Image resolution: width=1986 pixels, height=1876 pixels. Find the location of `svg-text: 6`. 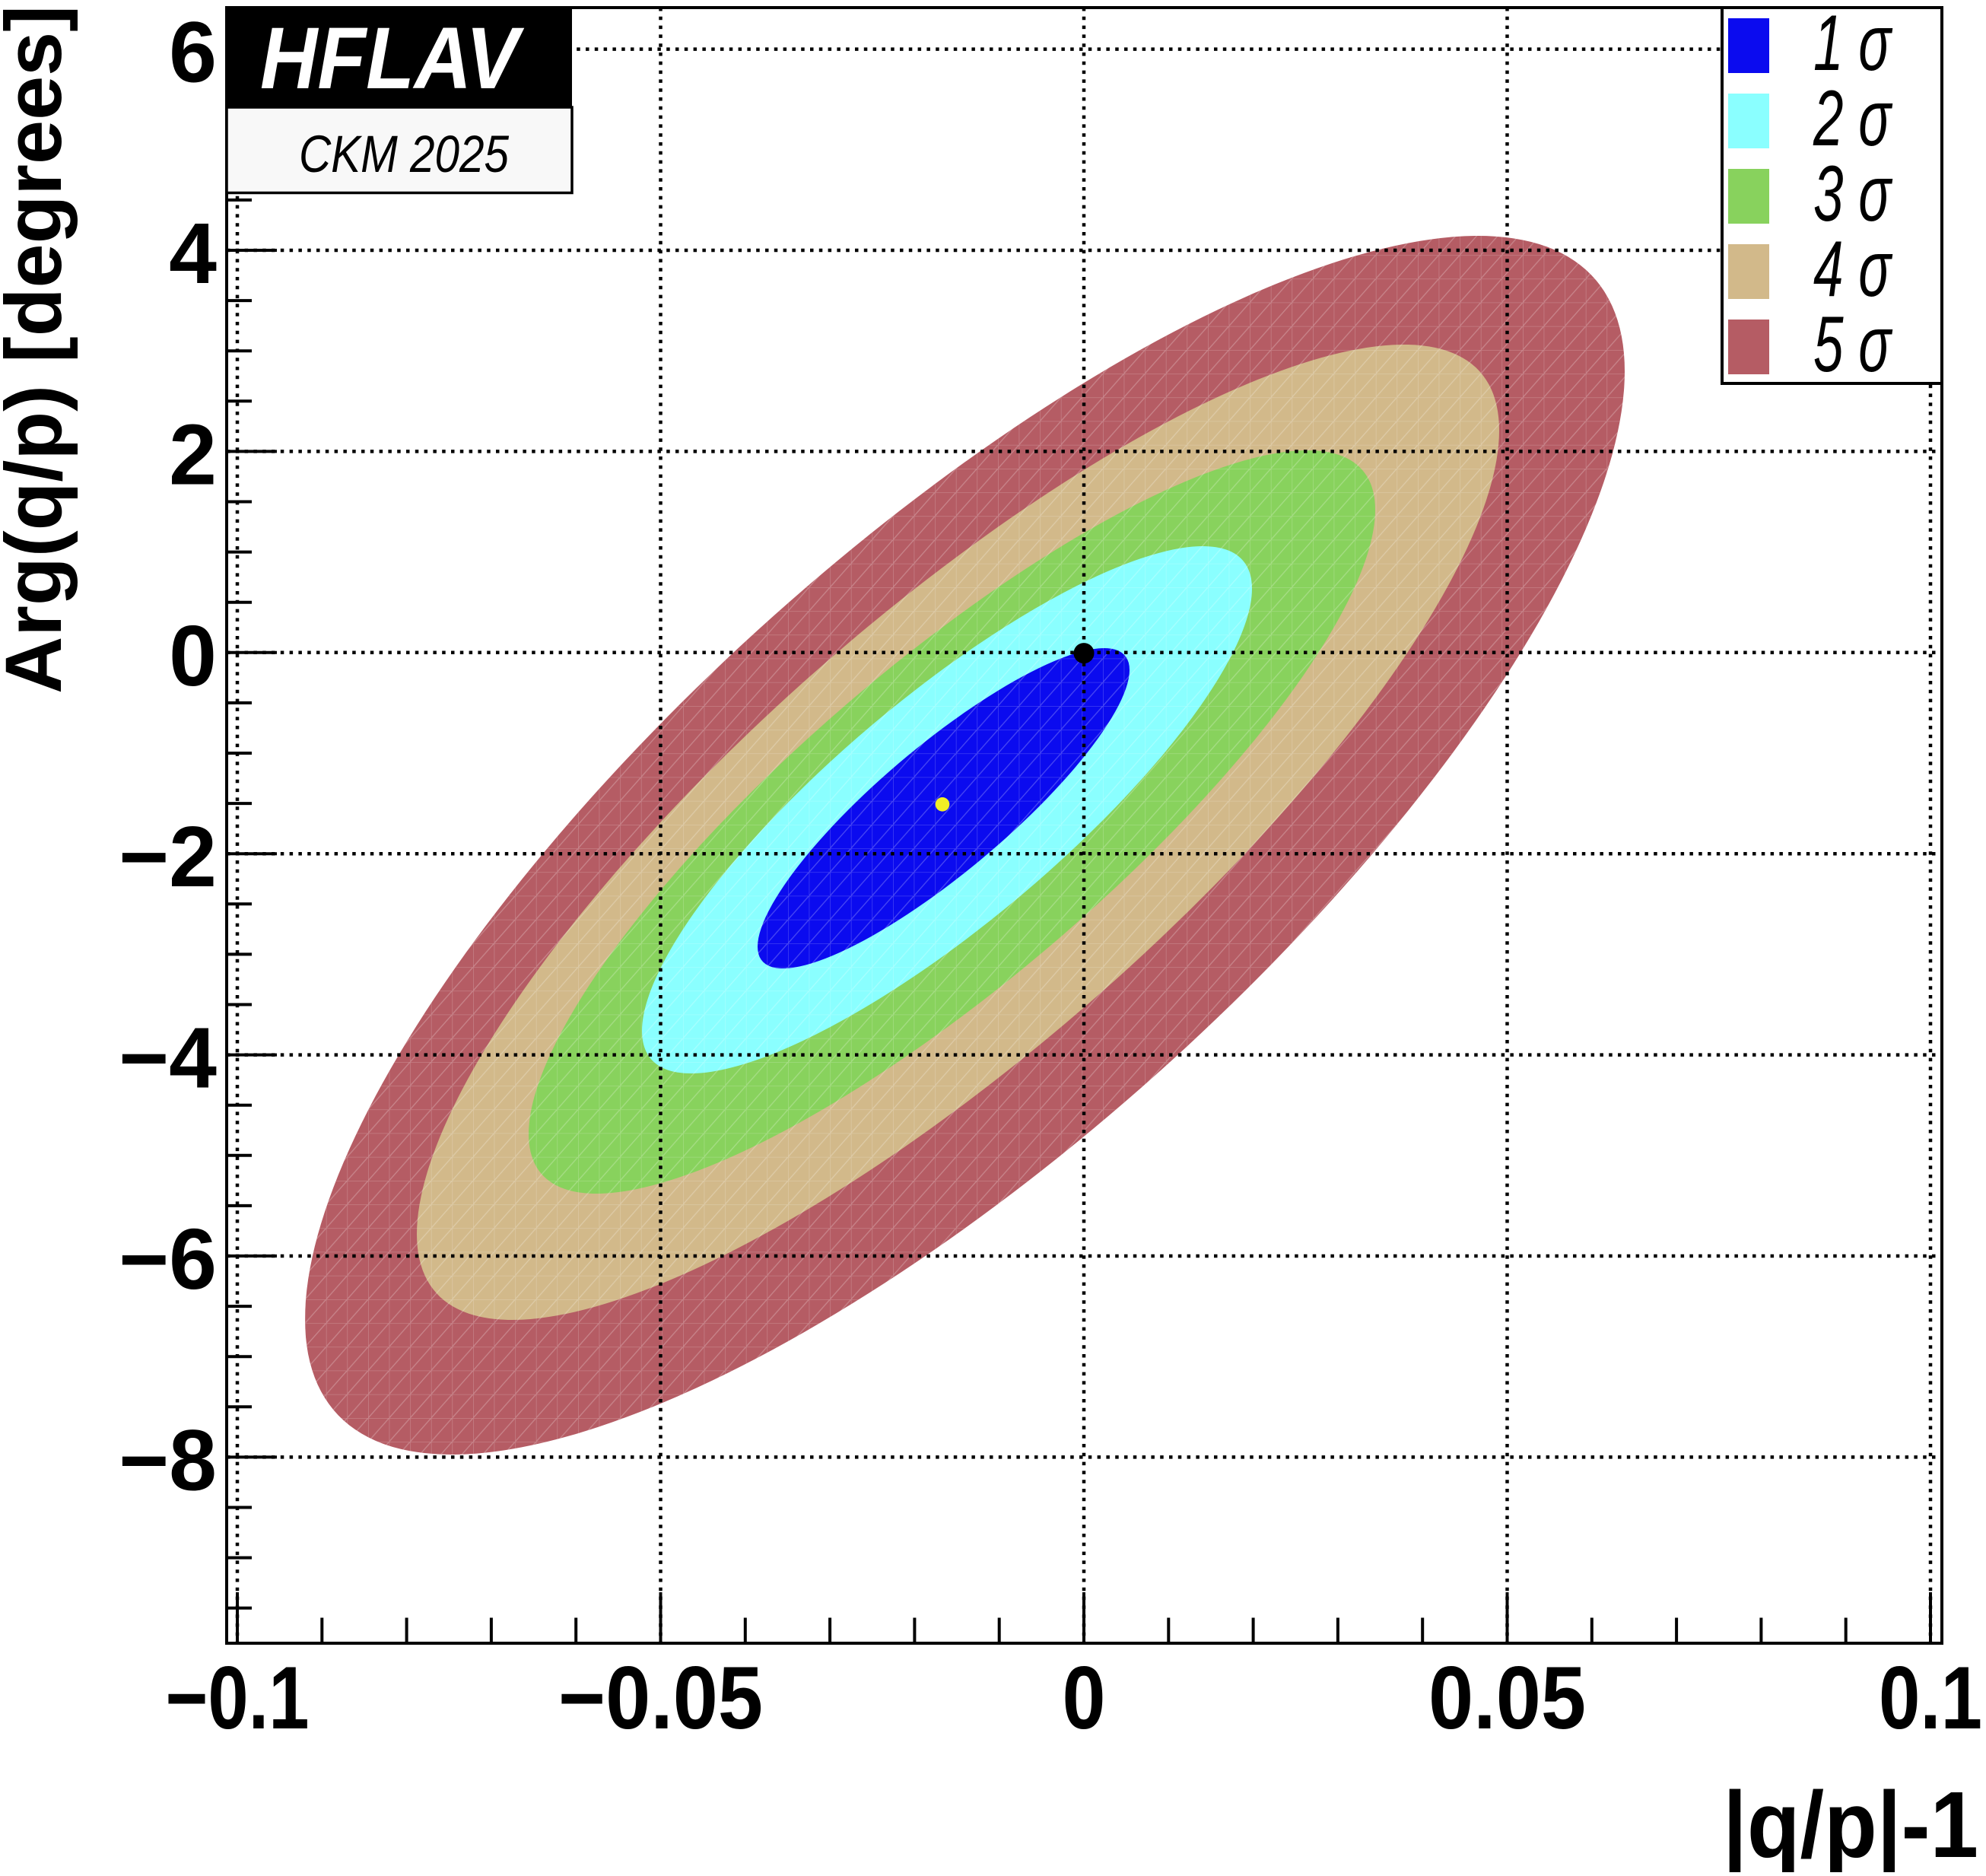

svg-text: 6 is located at coordinates (193, 53).